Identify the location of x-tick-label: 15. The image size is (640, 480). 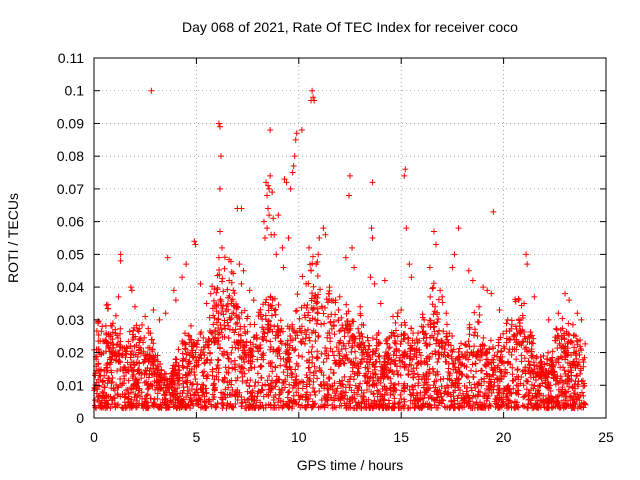
(401, 437).